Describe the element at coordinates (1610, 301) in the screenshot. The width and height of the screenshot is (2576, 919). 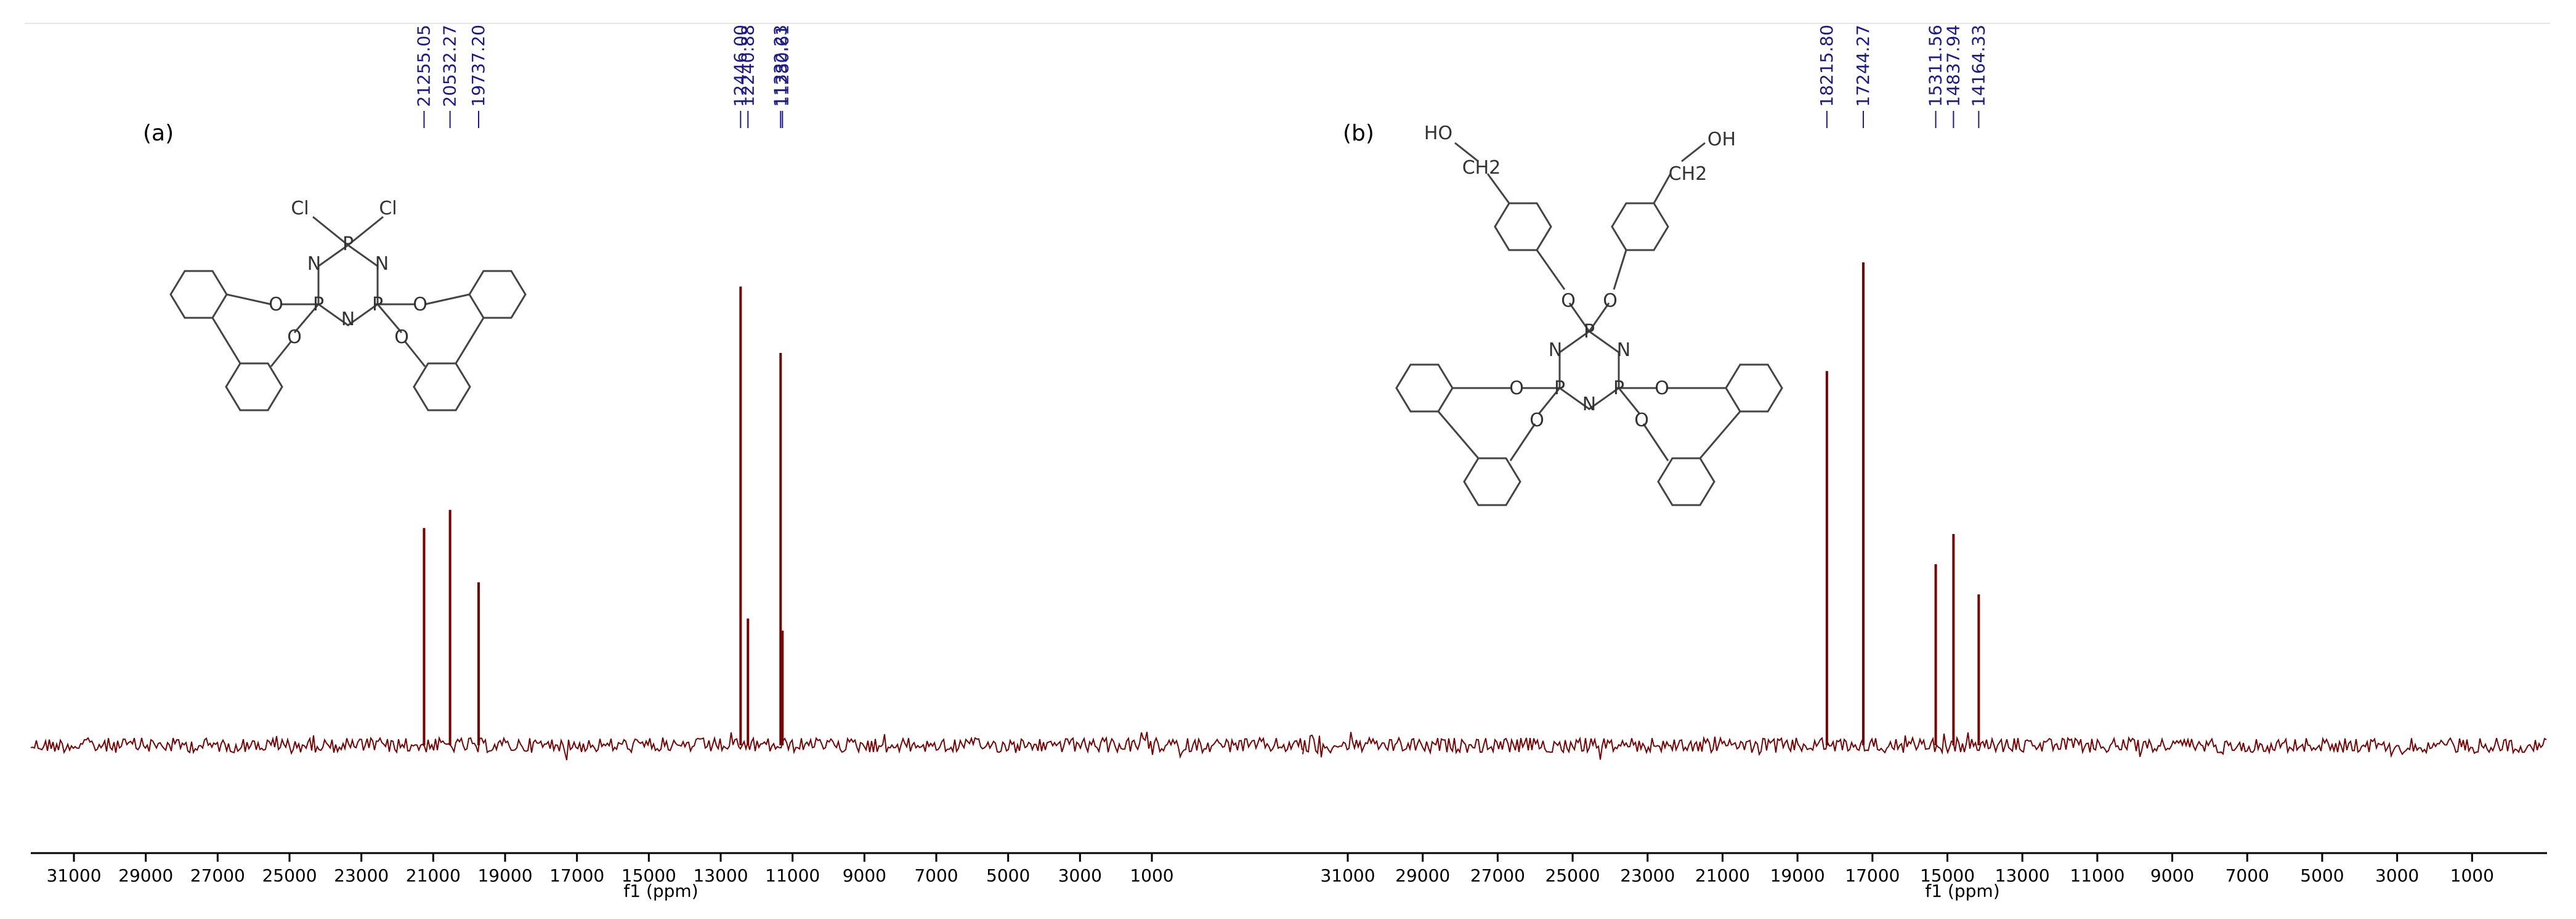
I see `atom-b-o-top2: O` at that location.